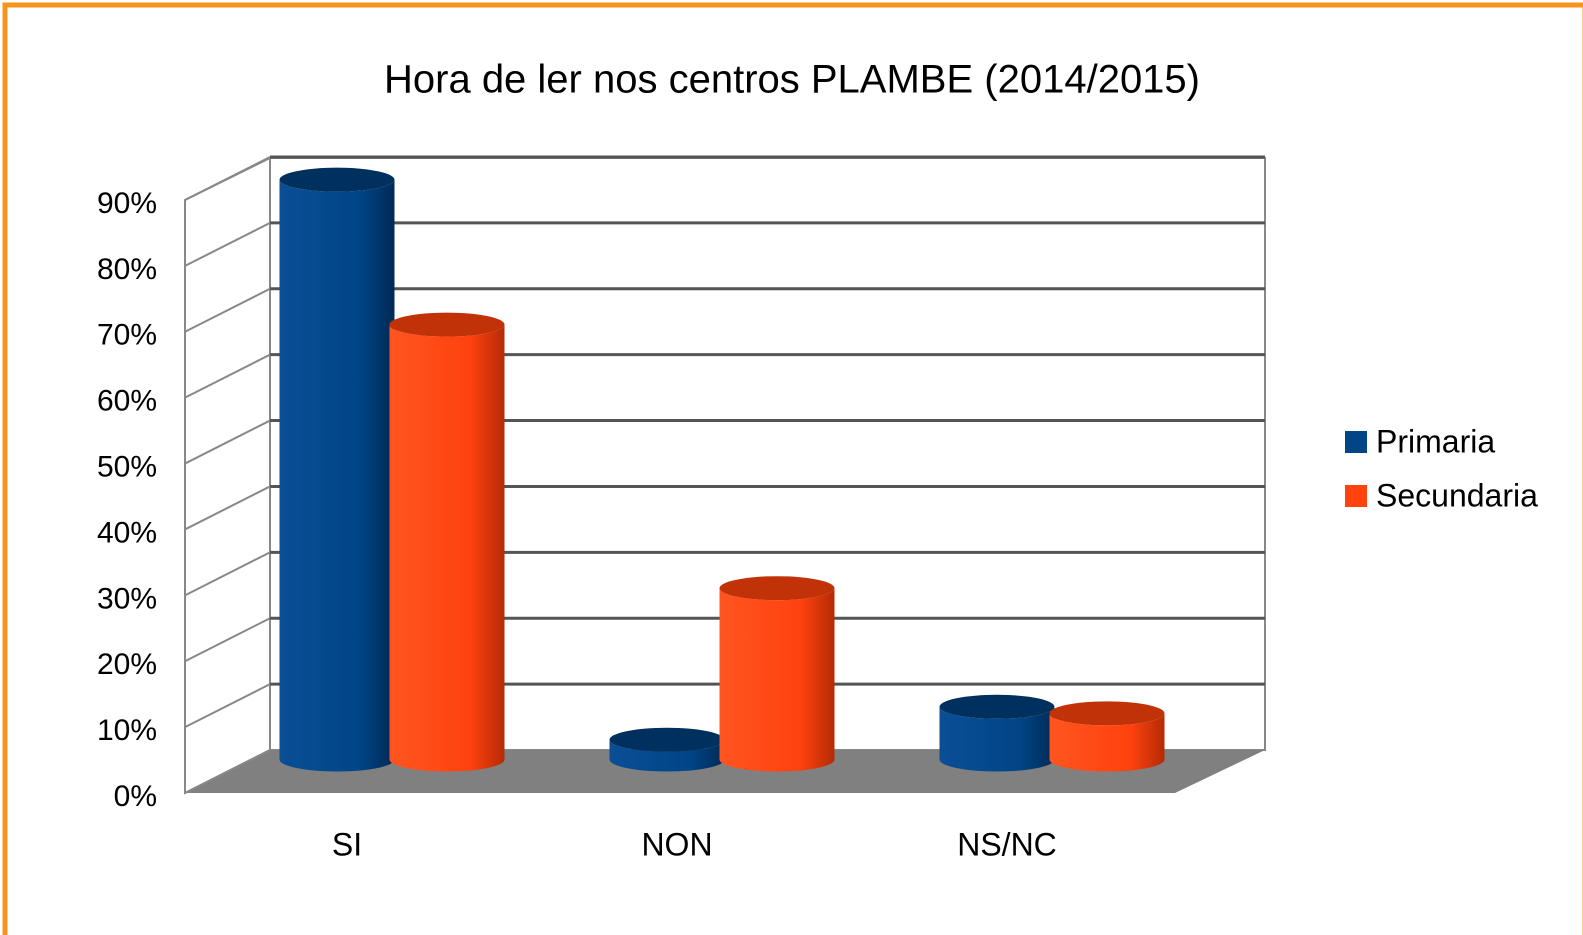 This screenshot has height=935, width=1583. What do you see at coordinates (127, 203) in the screenshot?
I see `y-tick-label: 90%` at bounding box center [127, 203].